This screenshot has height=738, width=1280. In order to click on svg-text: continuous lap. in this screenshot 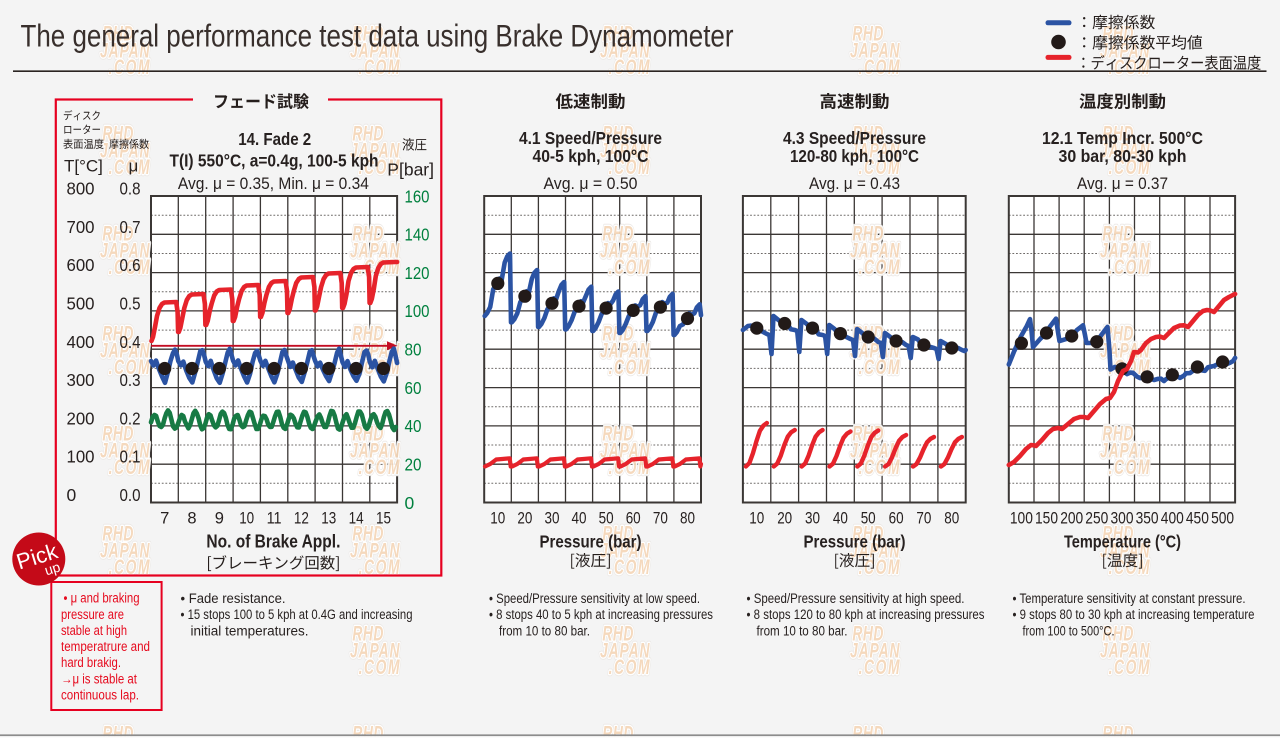, I will do `click(100, 695)`.